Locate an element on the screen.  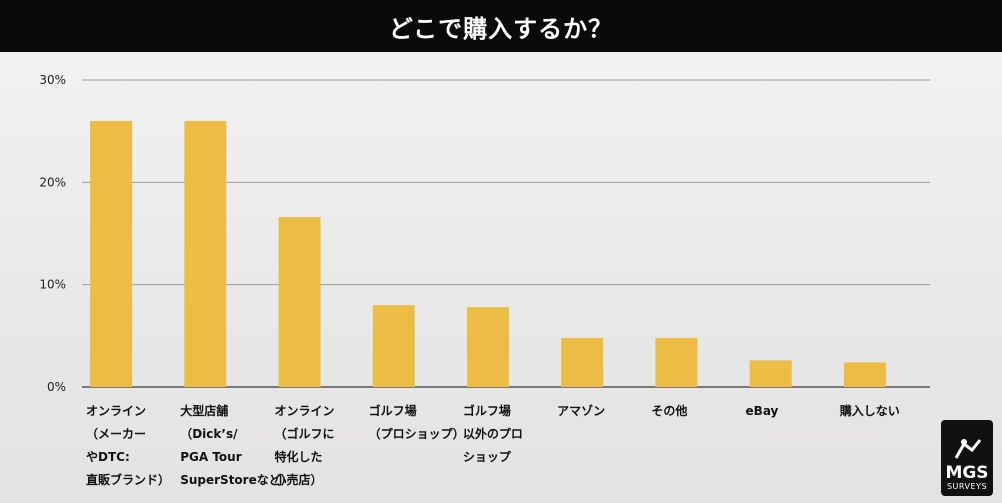
logo-main-text: MGS is located at coordinates (967, 473).